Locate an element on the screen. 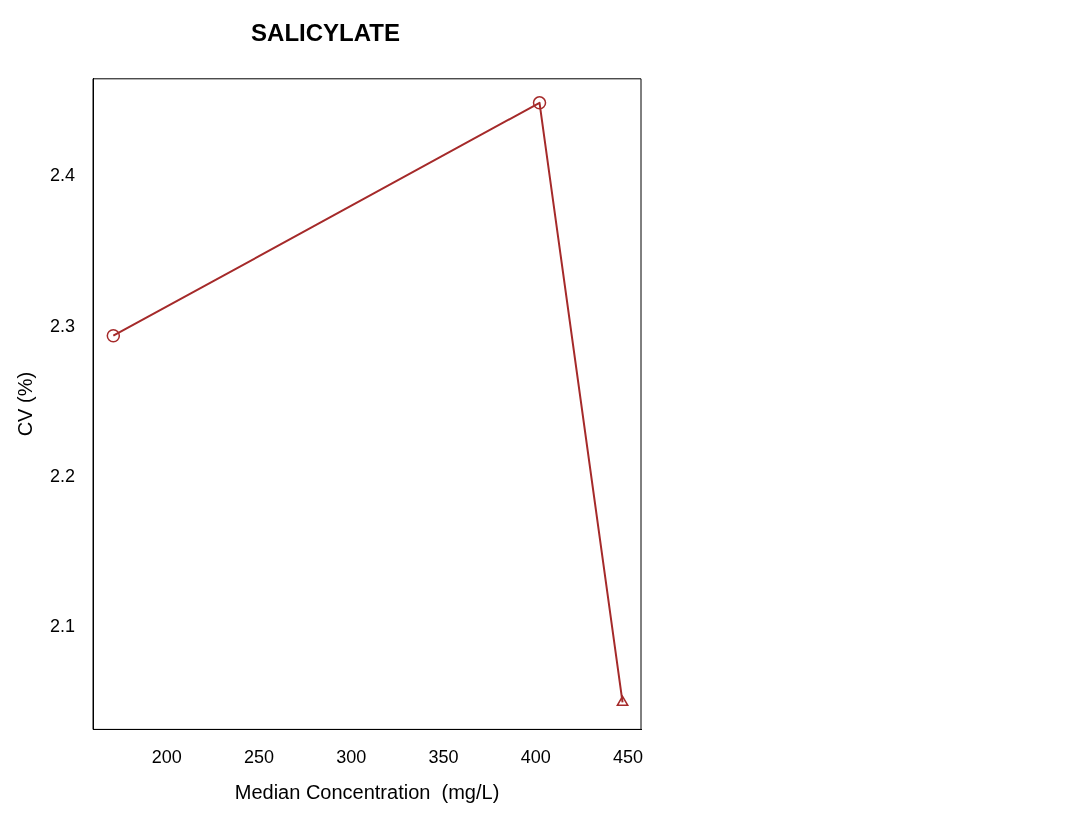 The image size is (1091, 814). y-axis-title: CV (%) is located at coordinates (24, 404).